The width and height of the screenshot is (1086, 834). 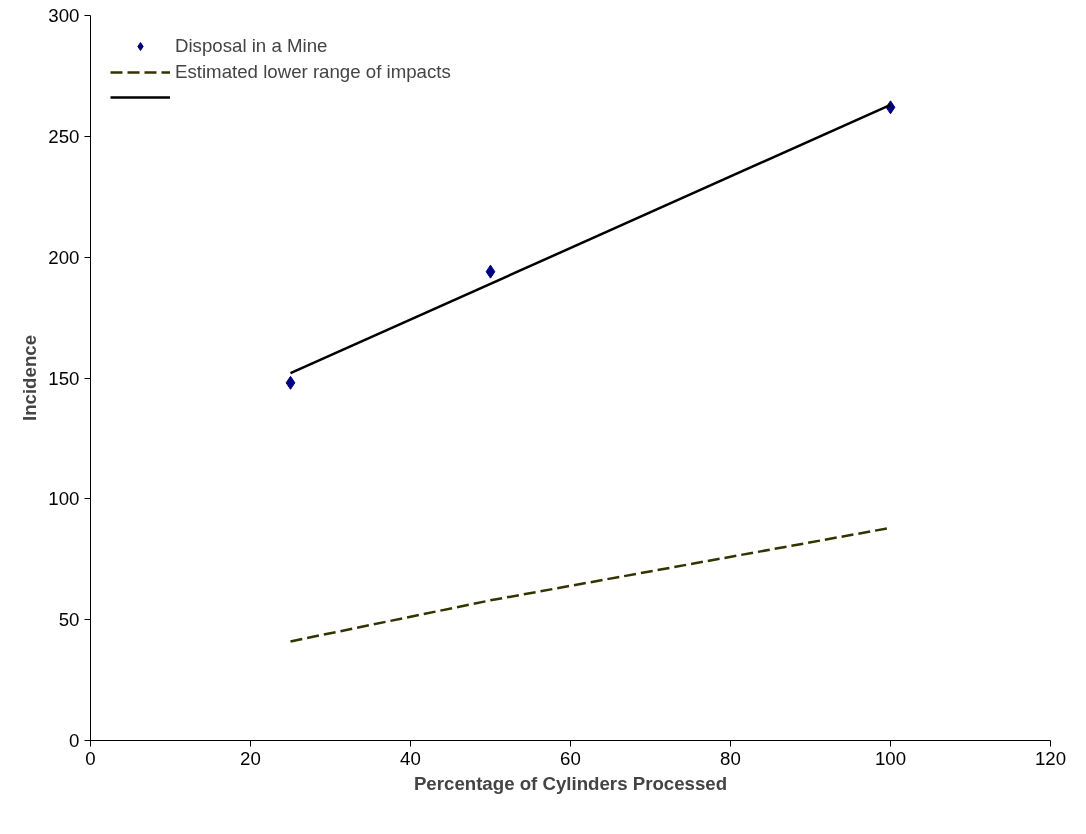 I want to click on x-tick-label: 80, so click(x=730, y=758).